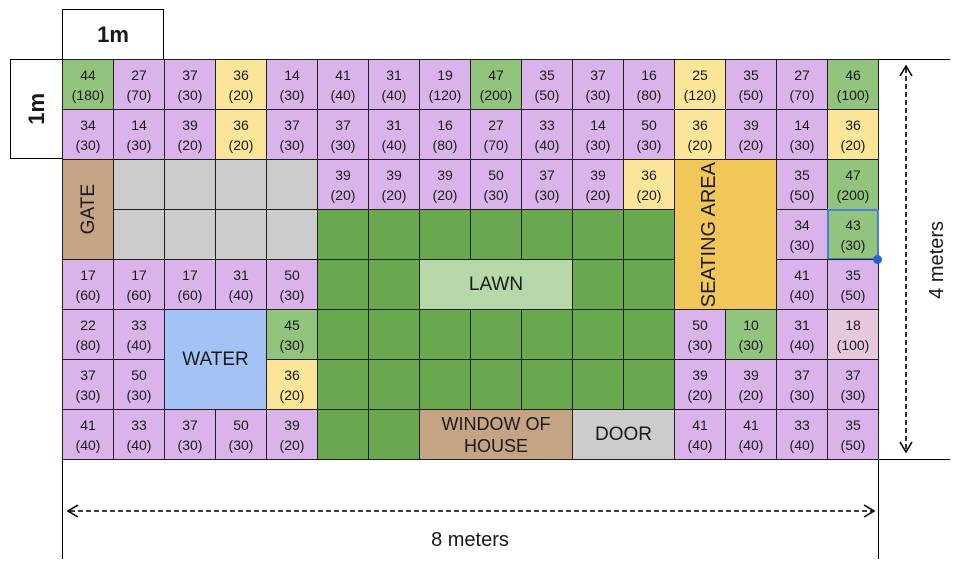  Describe the element at coordinates (343, 134) in the screenshot. I see `plant-cell-r1-c5: 37 (30)` at that location.